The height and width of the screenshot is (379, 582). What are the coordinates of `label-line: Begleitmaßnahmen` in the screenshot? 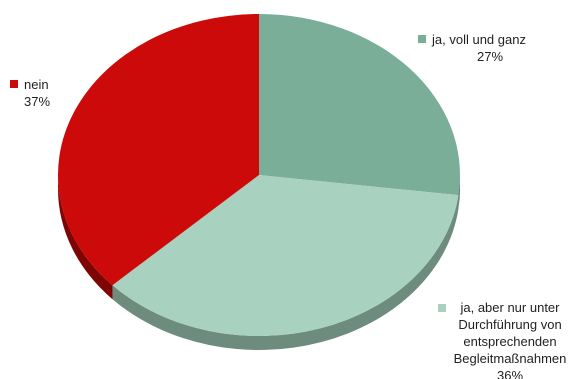 It's located at (510, 358).